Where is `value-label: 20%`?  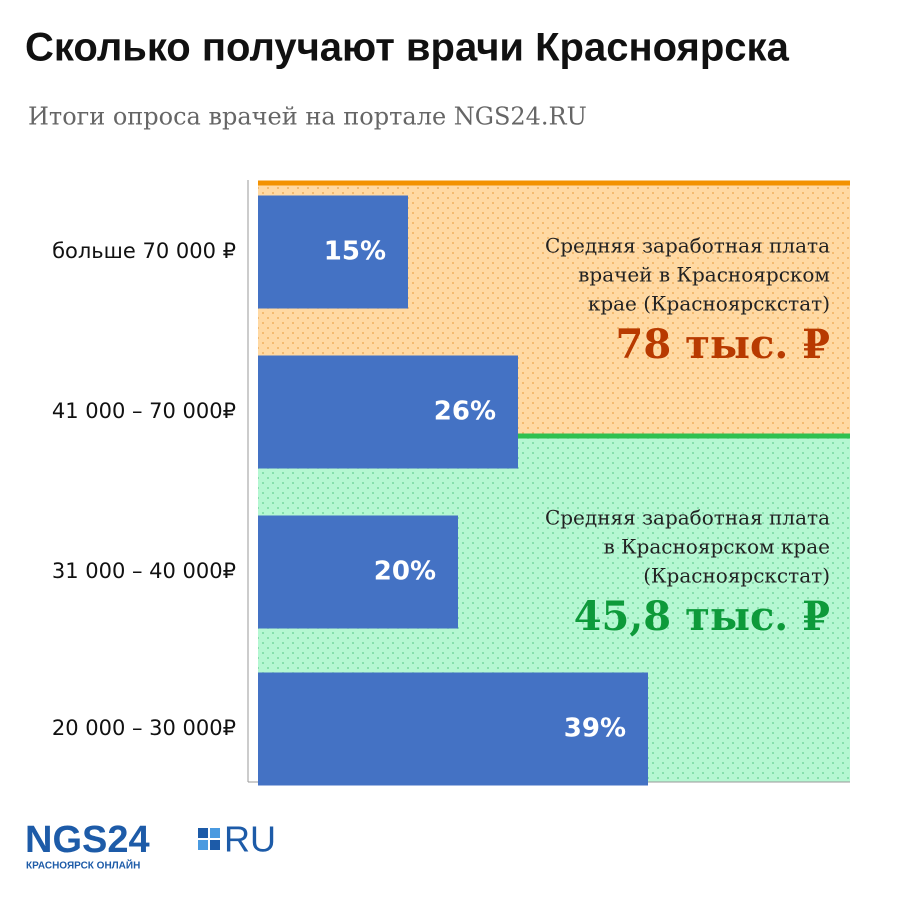 value-label: 20% is located at coordinates (405, 572).